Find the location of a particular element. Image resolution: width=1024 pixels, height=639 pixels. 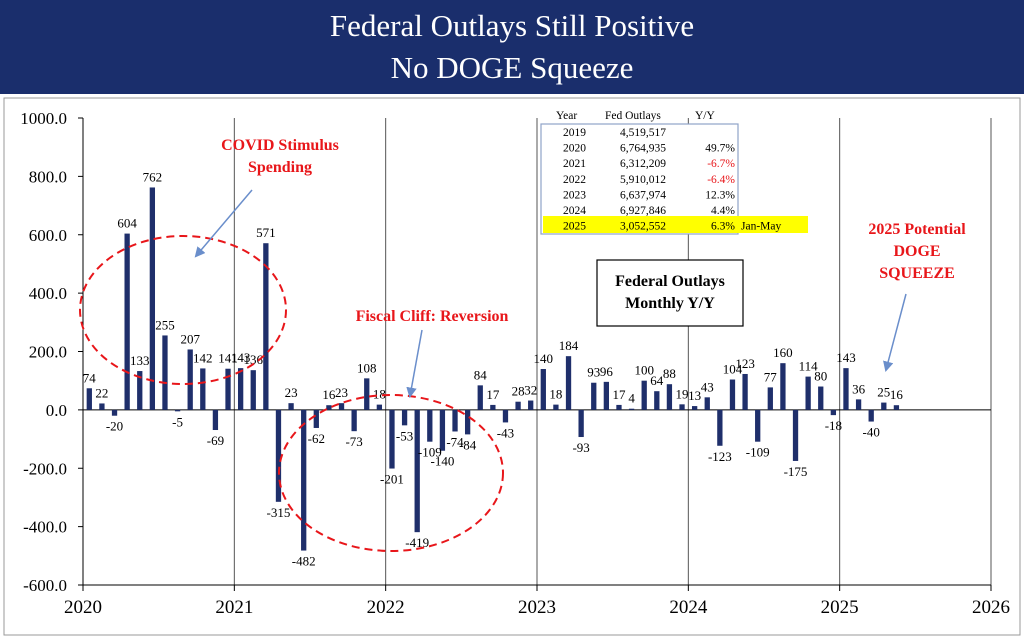

data-label: 93 is located at coordinates (593, 372).